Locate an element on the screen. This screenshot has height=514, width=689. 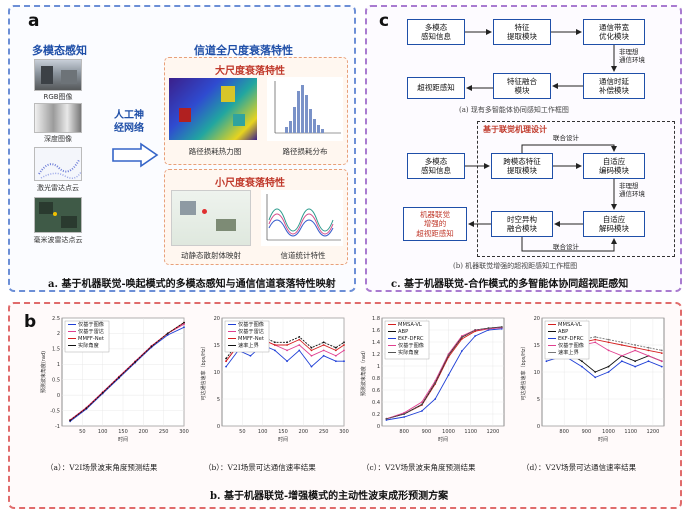
legend-box is located at coordinates (87, 336).